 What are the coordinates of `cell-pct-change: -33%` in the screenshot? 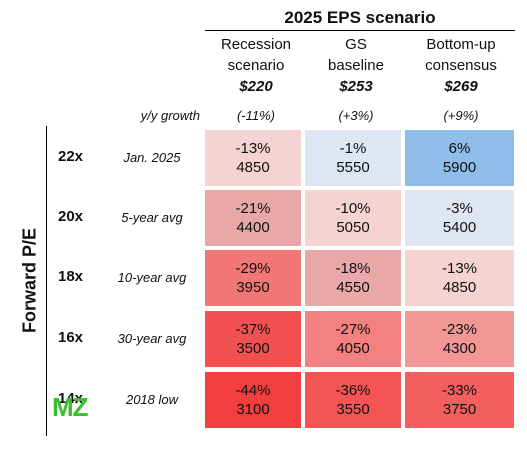 It's located at (459, 390).